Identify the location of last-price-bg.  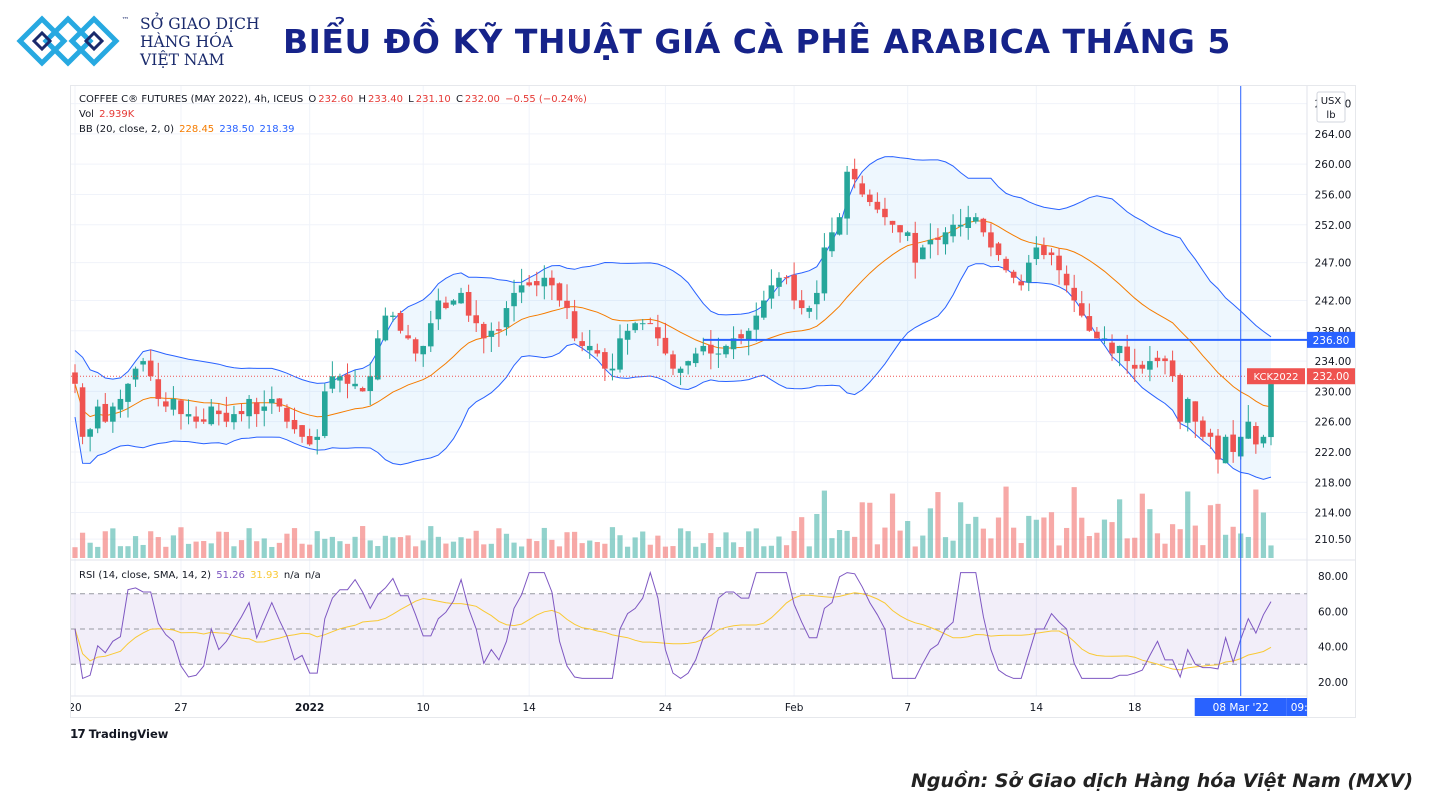
(1331, 376).